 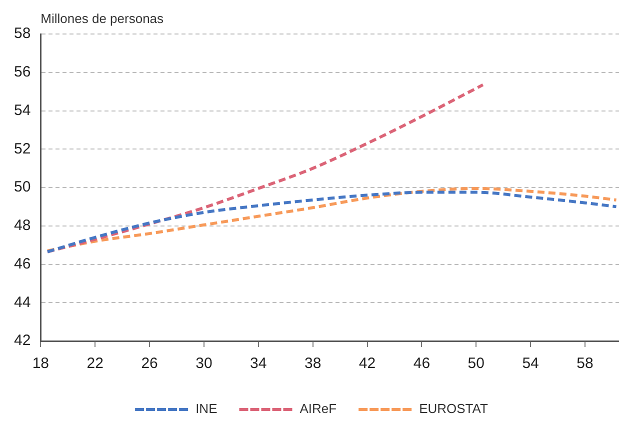 What do you see at coordinates (258, 363) in the screenshot?
I see `x-tick-label: 34` at bounding box center [258, 363].